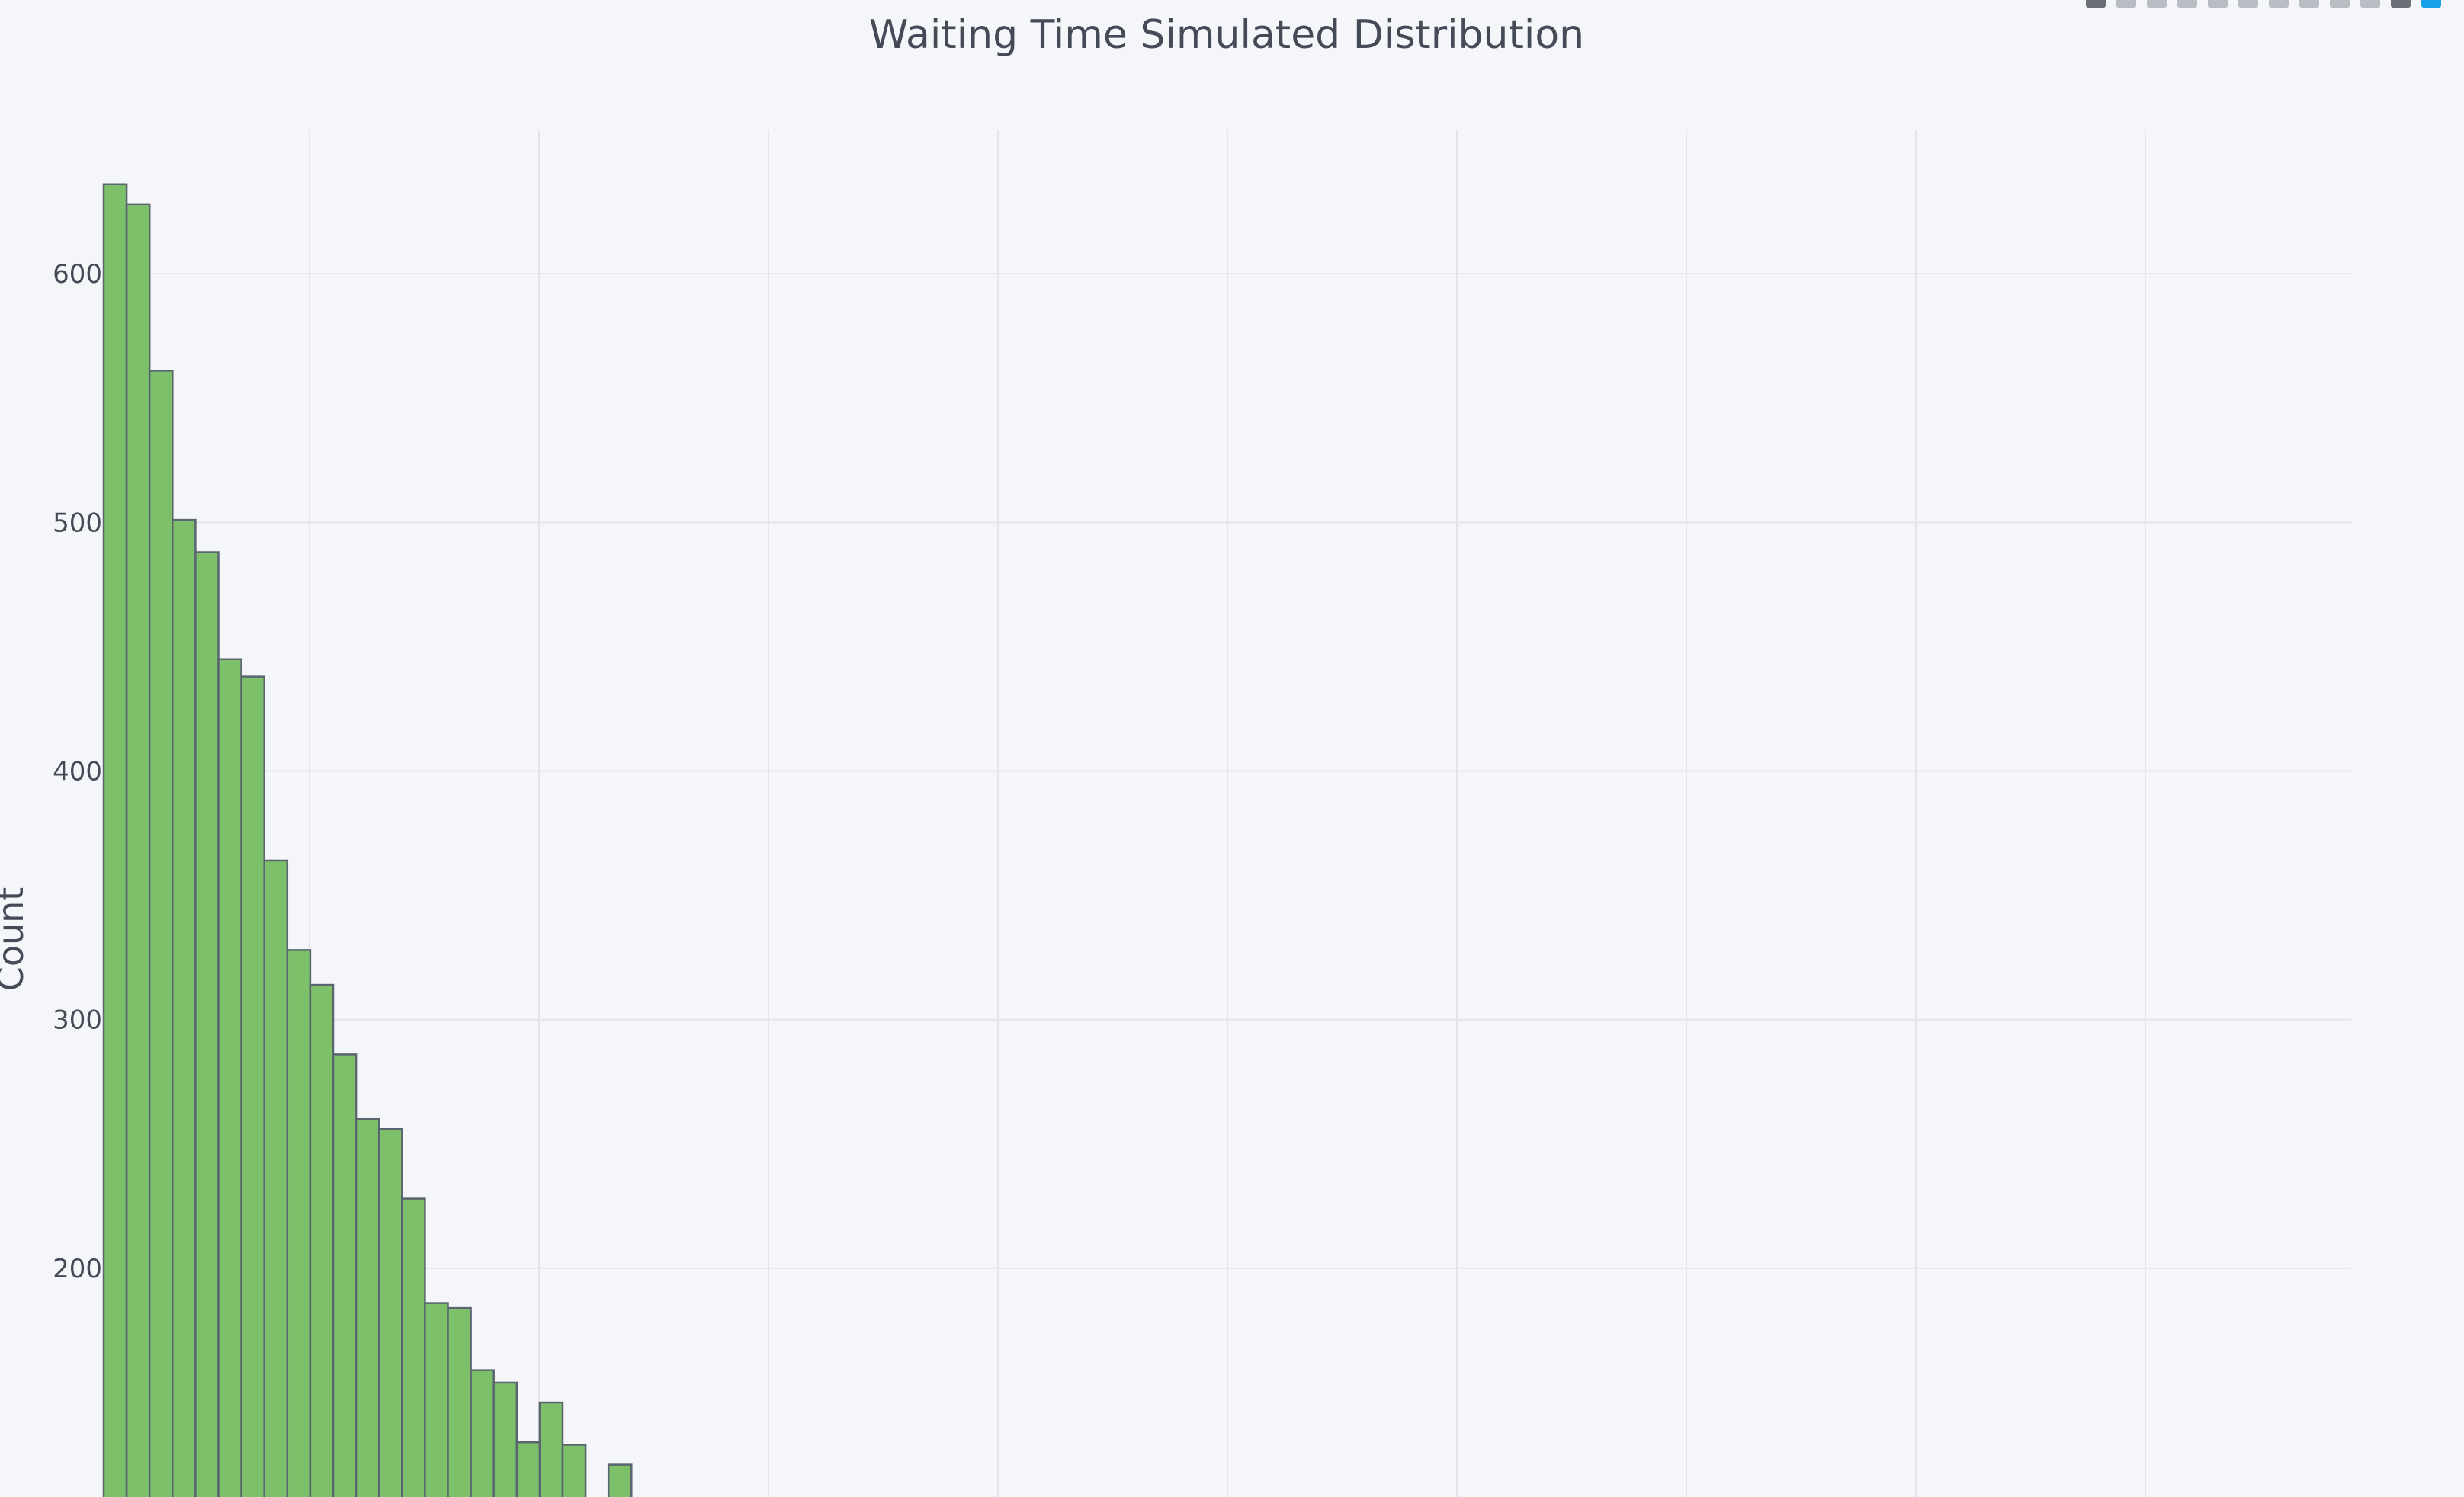 The image size is (2464, 1497). What do you see at coordinates (2340, 4) in the screenshot?
I see `spike-lines-icon` at bounding box center [2340, 4].